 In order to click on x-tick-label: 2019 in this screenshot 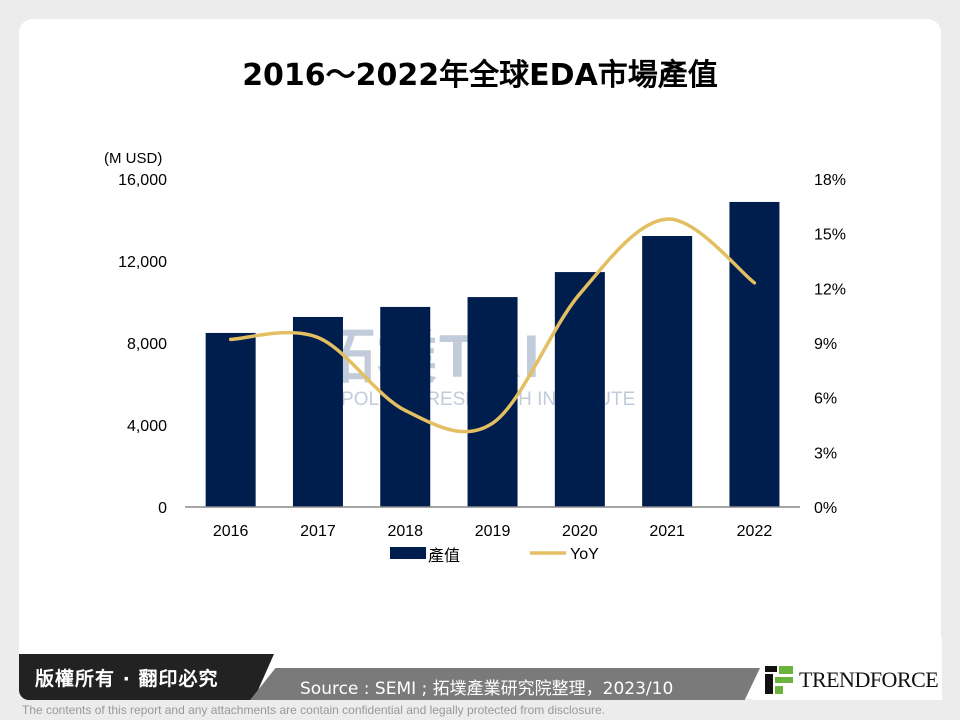, I will do `click(493, 531)`.